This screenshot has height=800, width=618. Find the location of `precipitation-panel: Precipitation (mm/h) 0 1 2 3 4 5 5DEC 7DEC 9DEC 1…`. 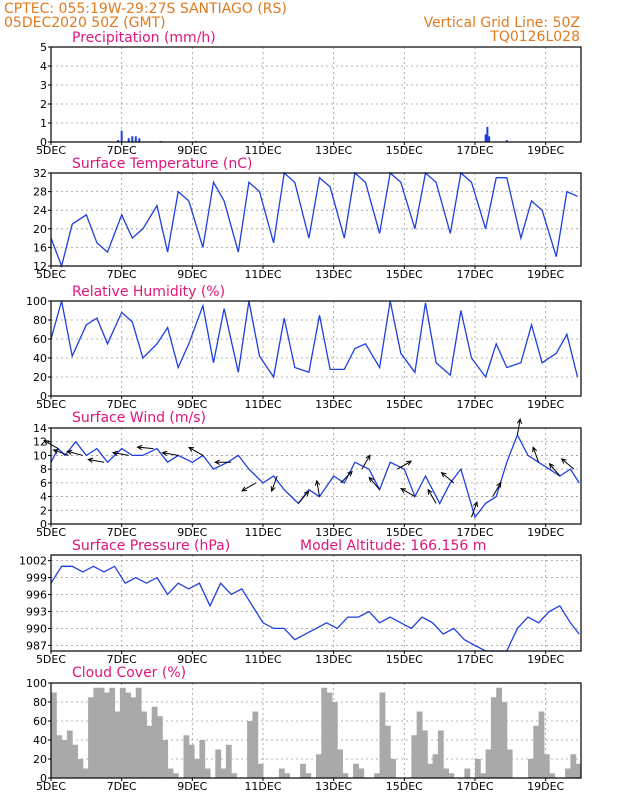

precipitation-panel: Precipitation (mm/h) 0 1 2 3 4 5 5DEC 7DEC 9DEC 1… is located at coordinates (309, 93).